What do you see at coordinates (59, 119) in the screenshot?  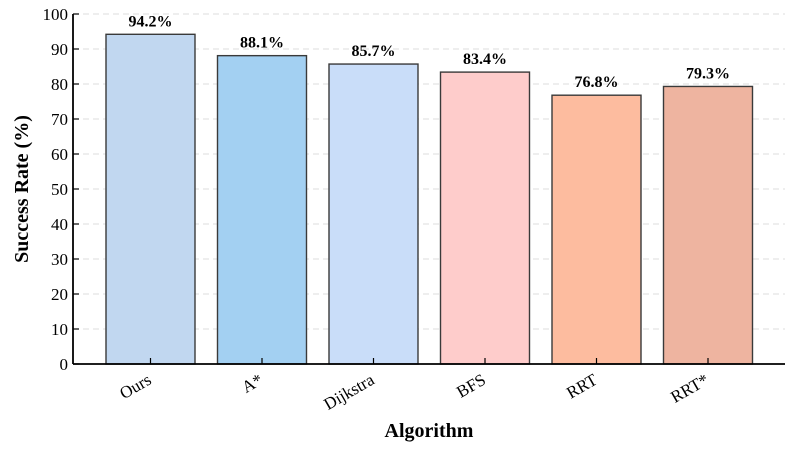 I see `y-tick-label: 70` at bounding box center [59, 119].